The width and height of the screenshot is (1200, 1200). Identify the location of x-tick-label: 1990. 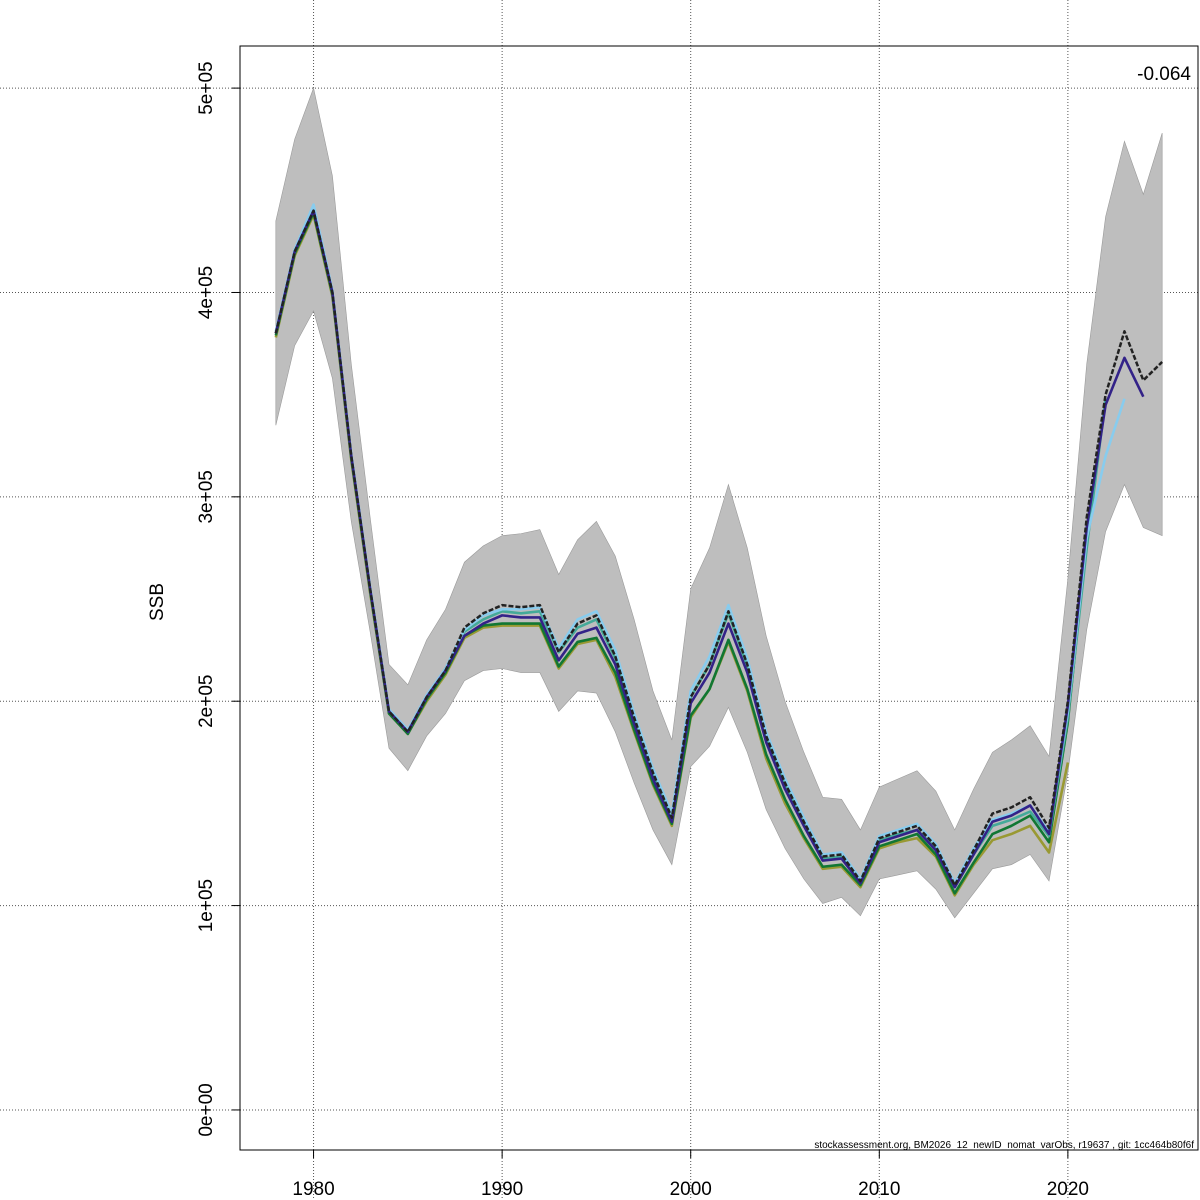
(502, 1189).